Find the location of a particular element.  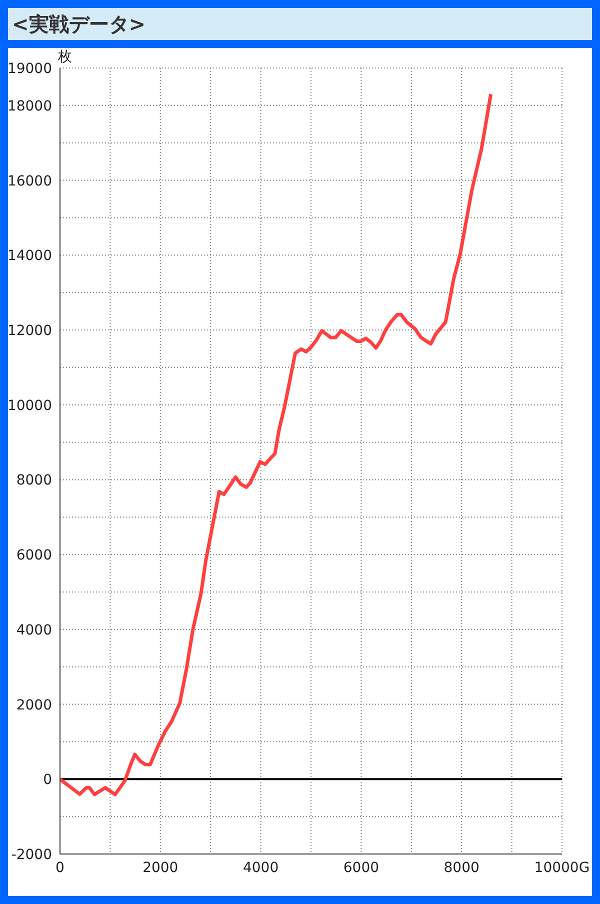

y-tick-label: 16000 is located at coordinates (29, 181).